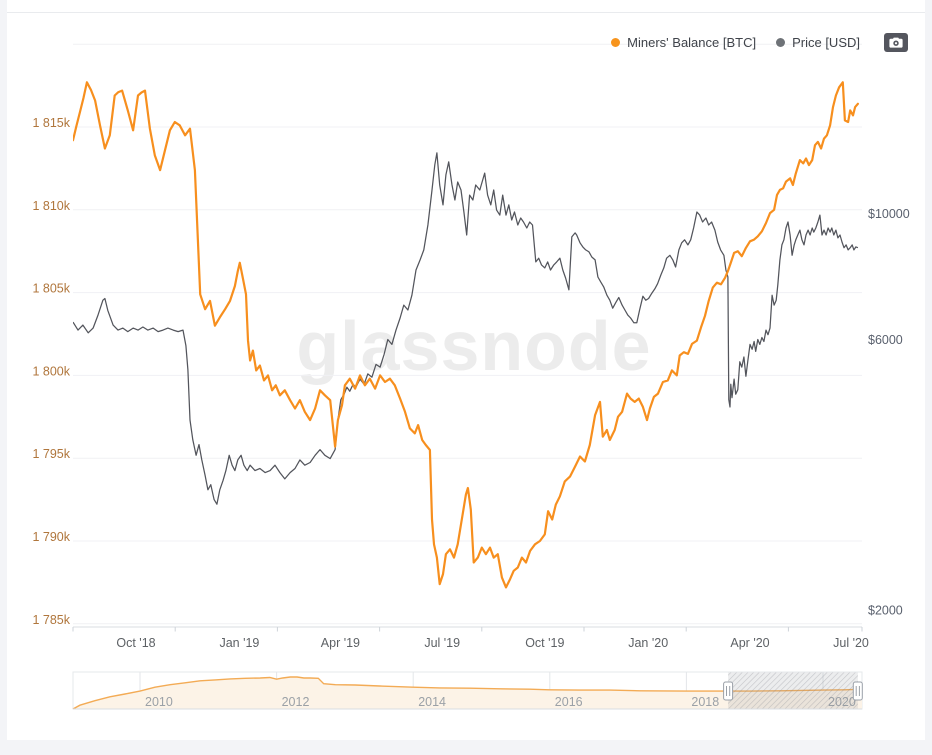 The width and height of the screenshot is (932, 755). Describe the element at coordinates (851, 643) in the screenshot. I see `x-axis-label: Jul '20` at that location.